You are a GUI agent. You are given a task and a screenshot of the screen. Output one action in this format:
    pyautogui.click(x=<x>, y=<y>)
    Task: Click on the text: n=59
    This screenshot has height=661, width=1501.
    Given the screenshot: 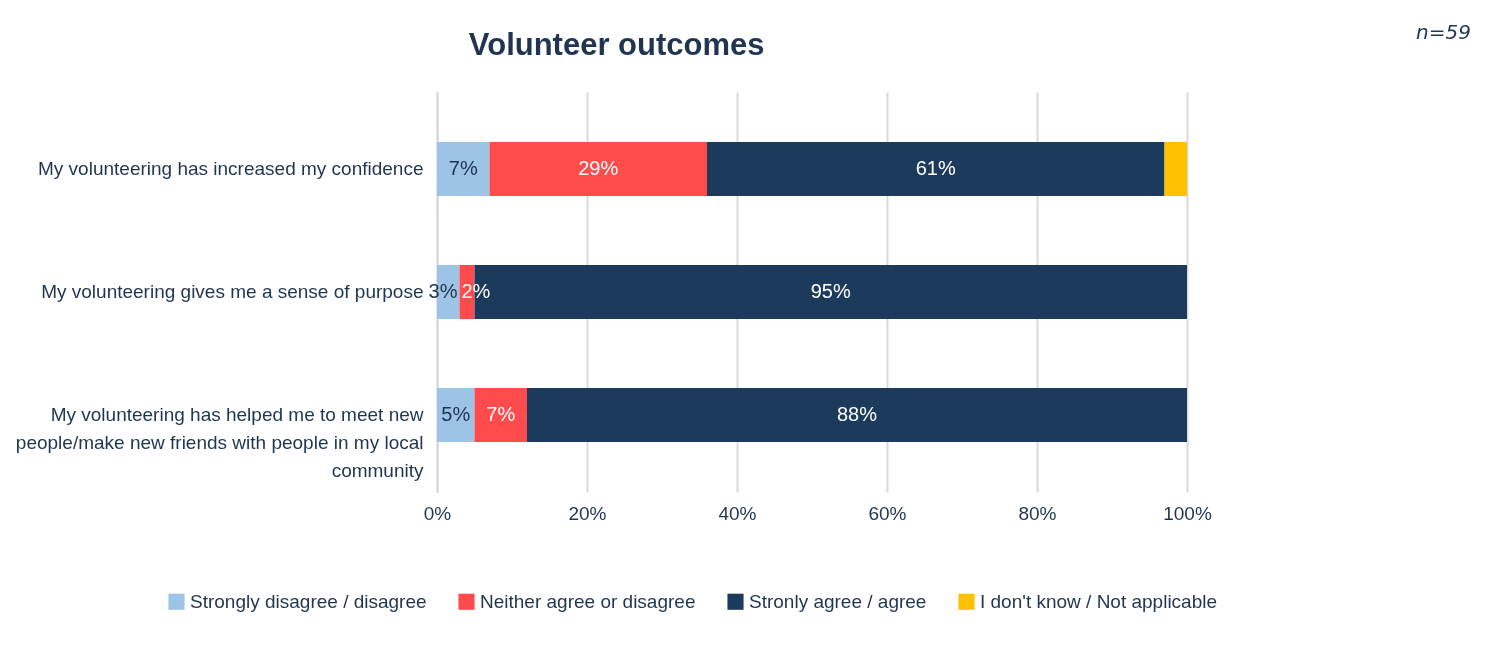 What is the action you would take?
    pyautogui.click(x=1443, y=32)
    